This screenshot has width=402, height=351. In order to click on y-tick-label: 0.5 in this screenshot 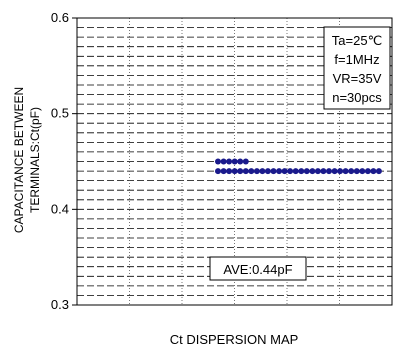, I will do `click(60, 113)`.